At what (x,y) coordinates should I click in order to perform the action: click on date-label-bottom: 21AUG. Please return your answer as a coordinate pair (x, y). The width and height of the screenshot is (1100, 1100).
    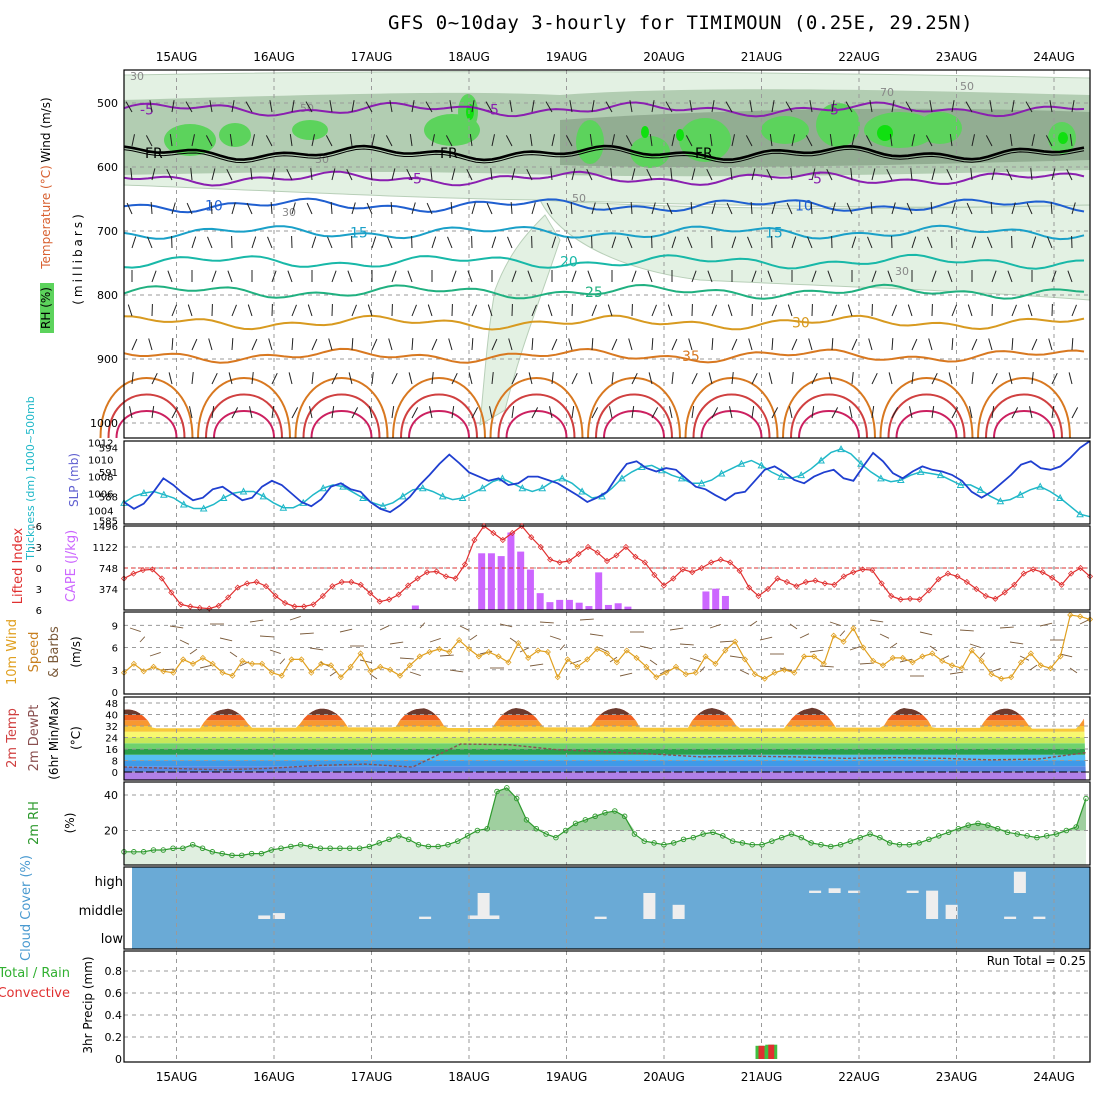
    Looking at the image, I should click on (762, 1077).